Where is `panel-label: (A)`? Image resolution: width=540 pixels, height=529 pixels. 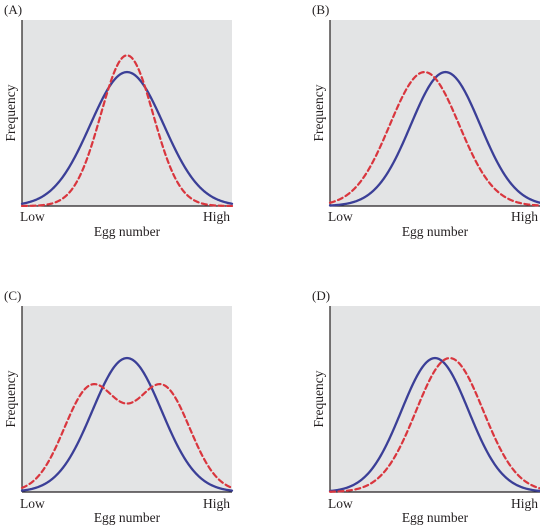
panel-label: (A) is located at coordinates (13, 9).